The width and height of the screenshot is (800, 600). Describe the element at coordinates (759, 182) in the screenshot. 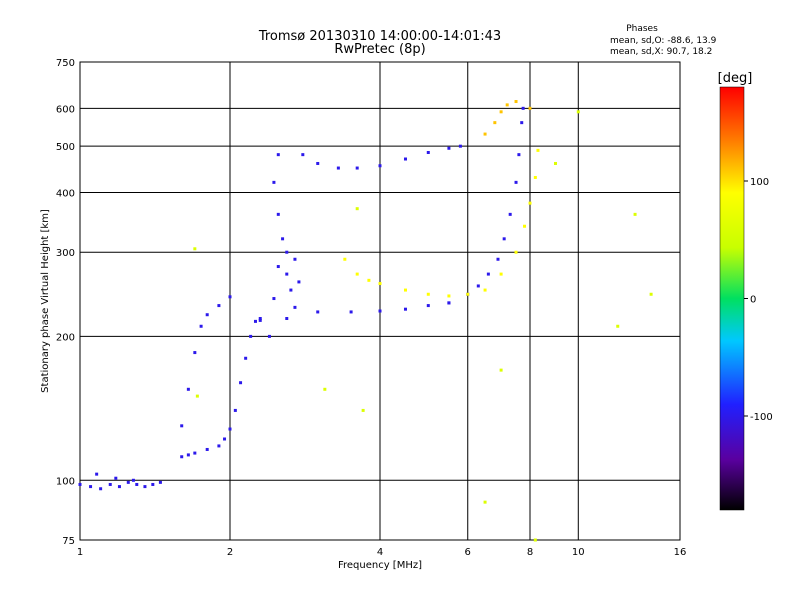

I see `colorbar-tick-label: 100` at that location.